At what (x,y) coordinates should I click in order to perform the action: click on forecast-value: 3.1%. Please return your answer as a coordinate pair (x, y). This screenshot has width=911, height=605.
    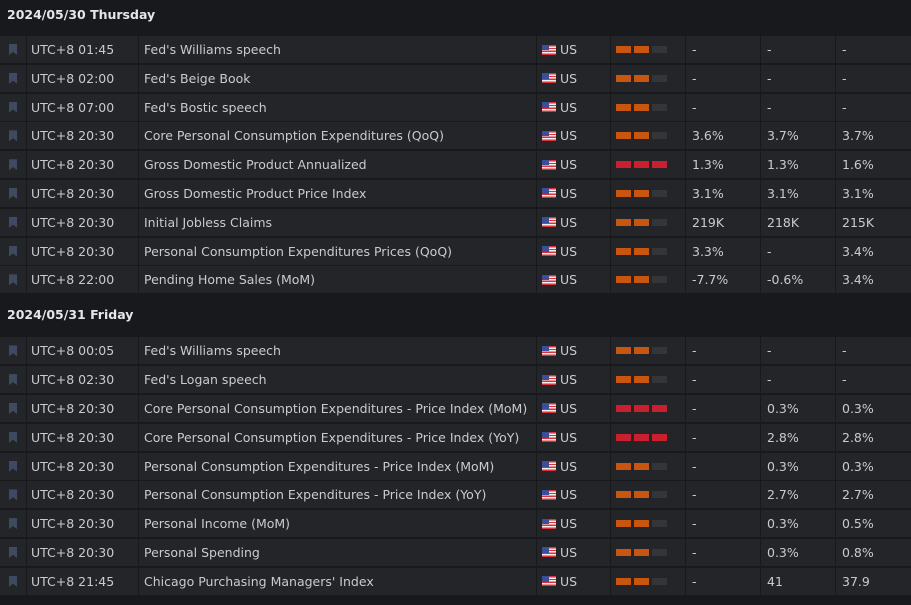
    Looking at the image, I should click on (798, 193).